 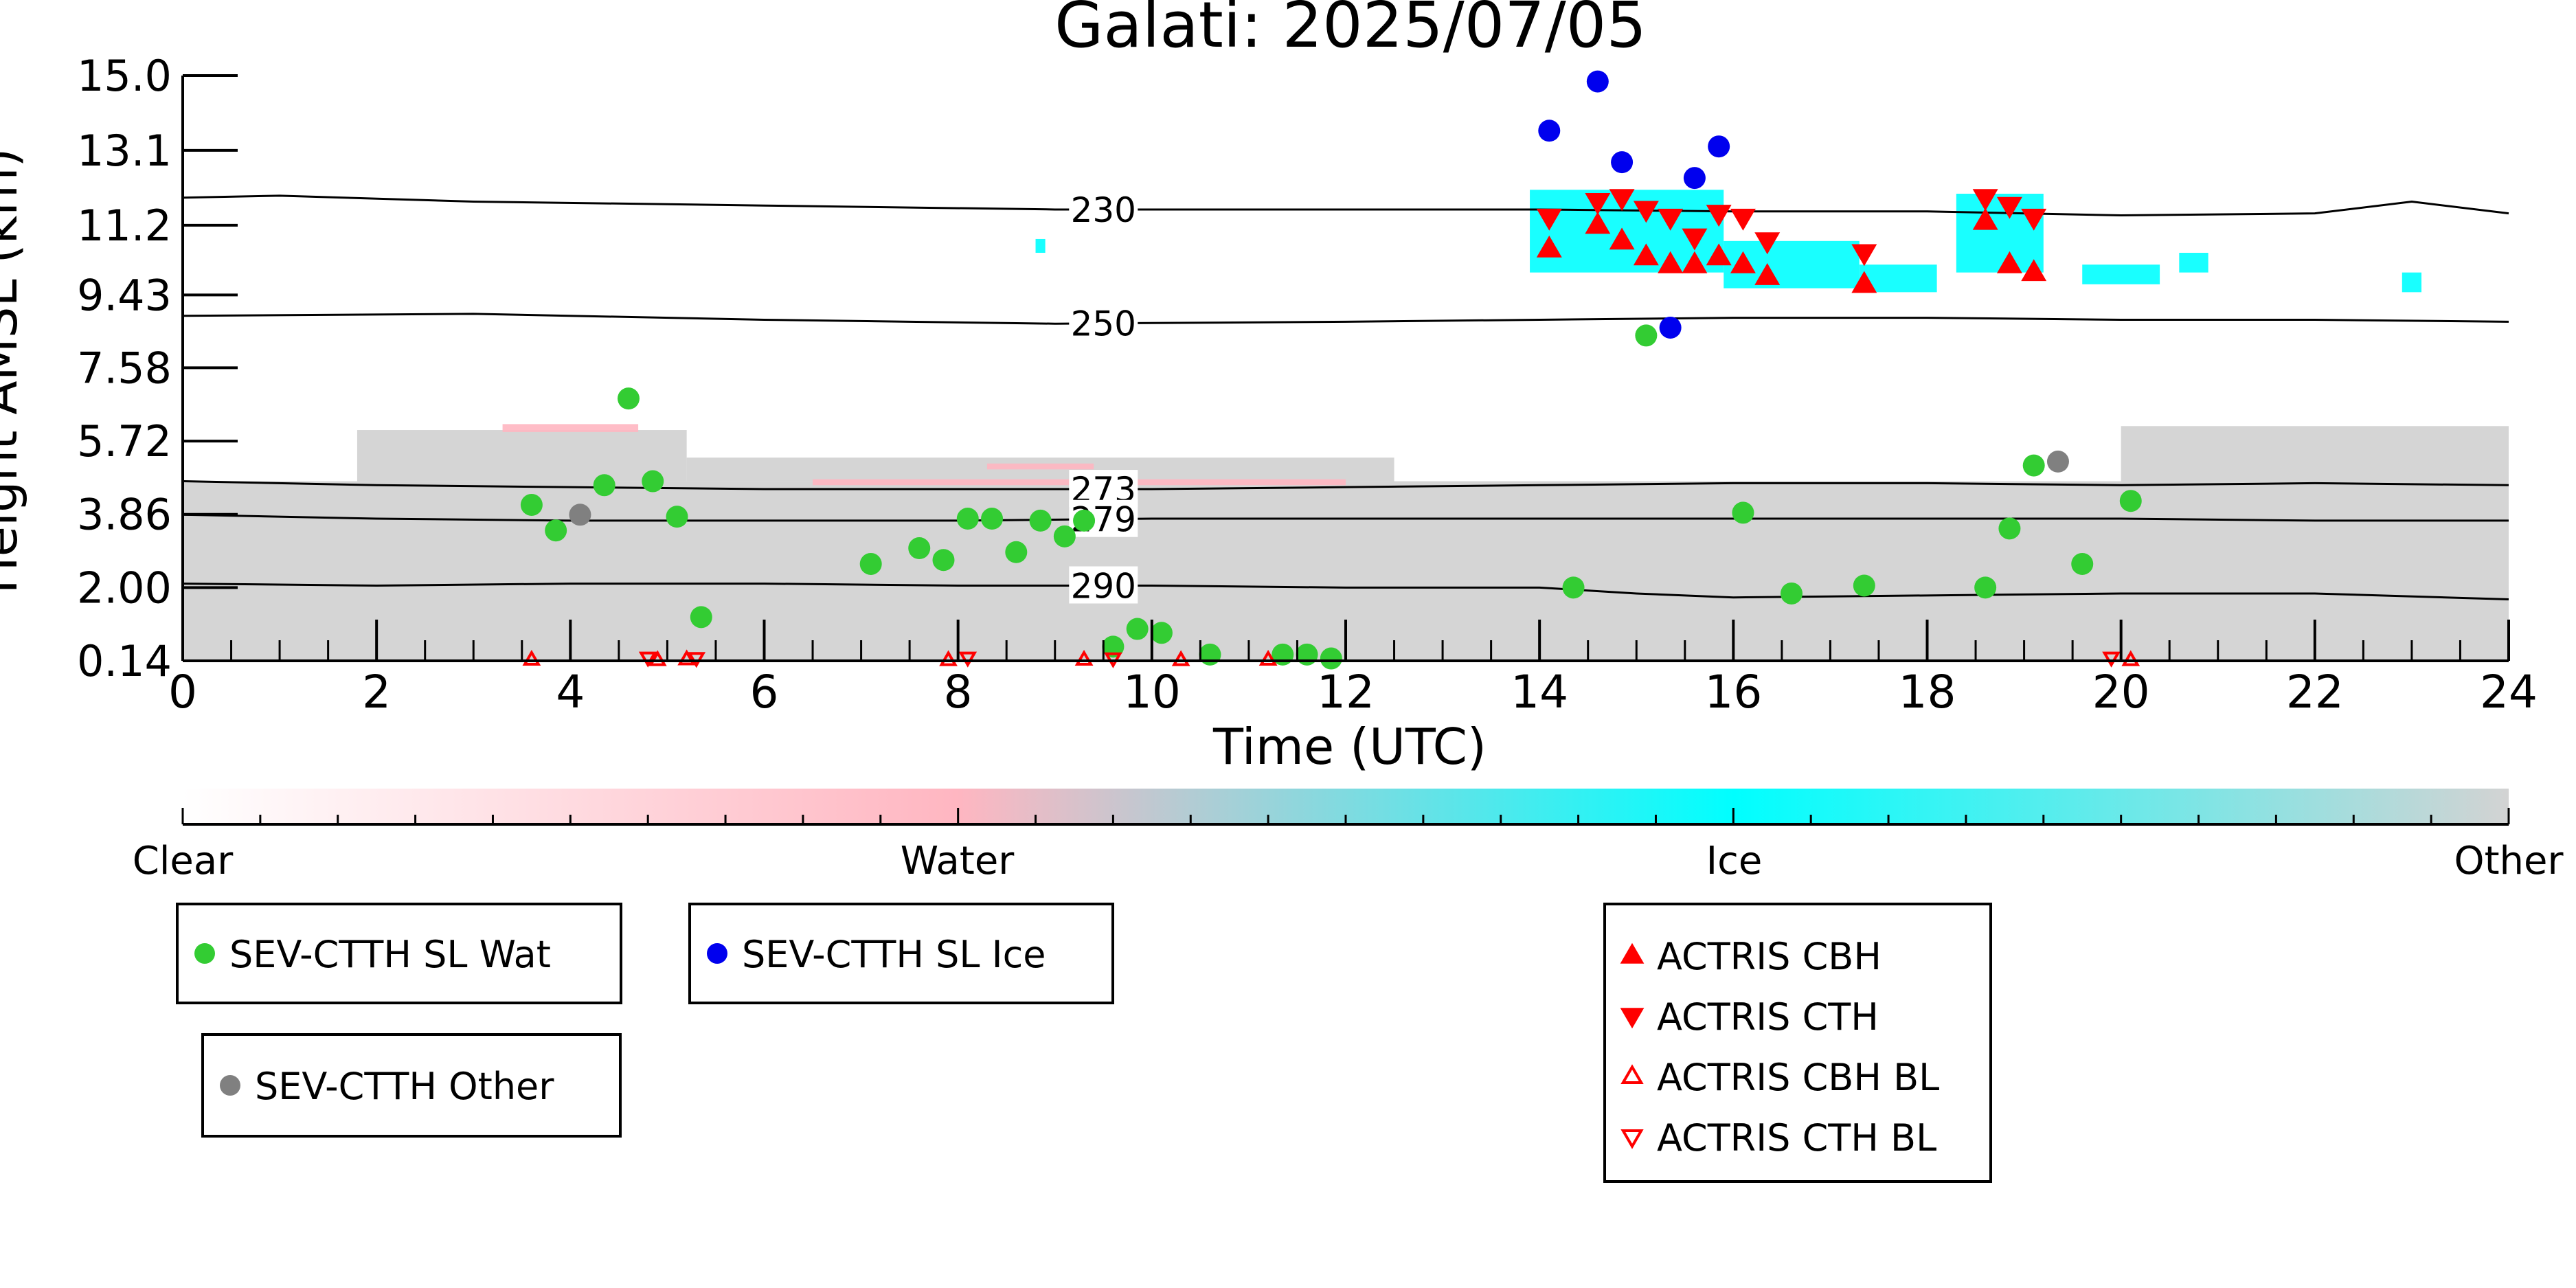 I want to click on colorbar-label: Other, so click(x=2509, y=861).